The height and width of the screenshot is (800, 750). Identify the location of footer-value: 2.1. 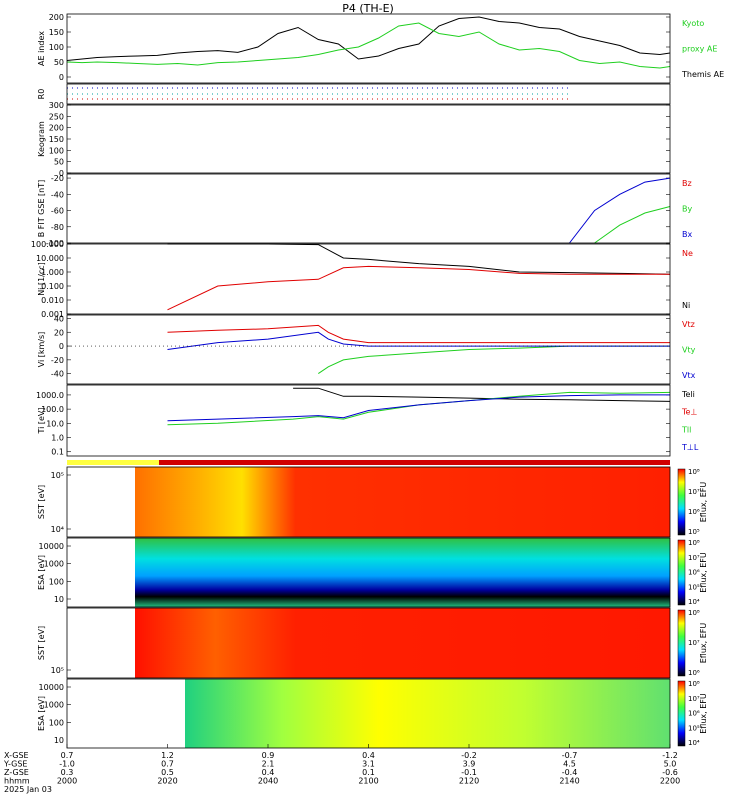
(268, 764).